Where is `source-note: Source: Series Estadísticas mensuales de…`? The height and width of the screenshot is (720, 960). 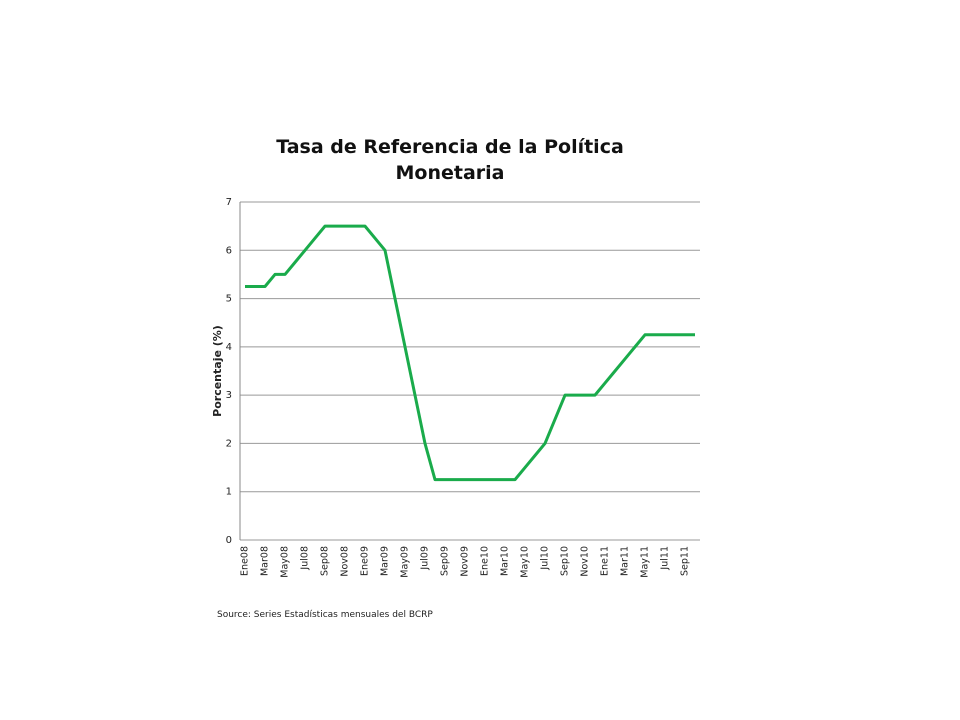
source-note: Source: Series Estadísticas mensuales de… is located at coordinates (325, 615).